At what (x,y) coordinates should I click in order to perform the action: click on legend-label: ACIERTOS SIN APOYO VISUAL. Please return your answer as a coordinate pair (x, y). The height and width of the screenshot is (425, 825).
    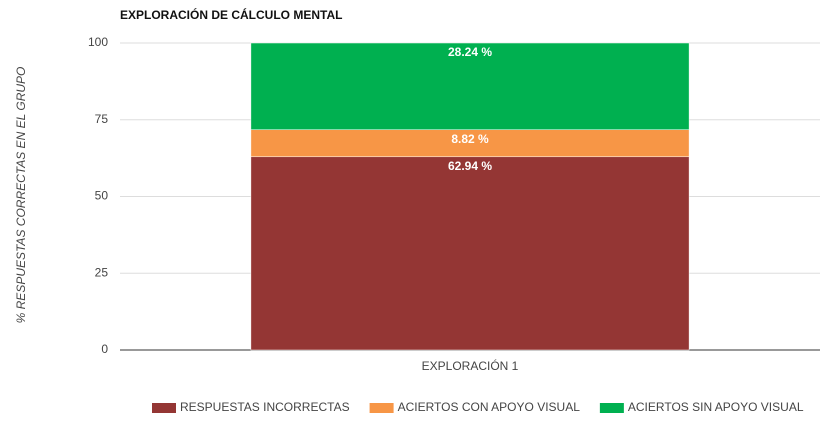
    Looking at the image, I should click on (716, 407).